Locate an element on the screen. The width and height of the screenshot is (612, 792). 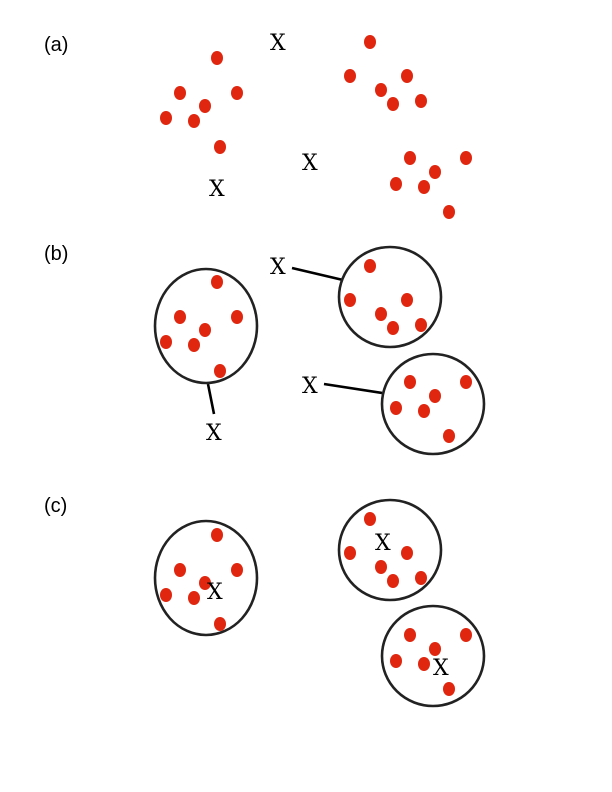
clusters-b is located at coordinates (319, 350).